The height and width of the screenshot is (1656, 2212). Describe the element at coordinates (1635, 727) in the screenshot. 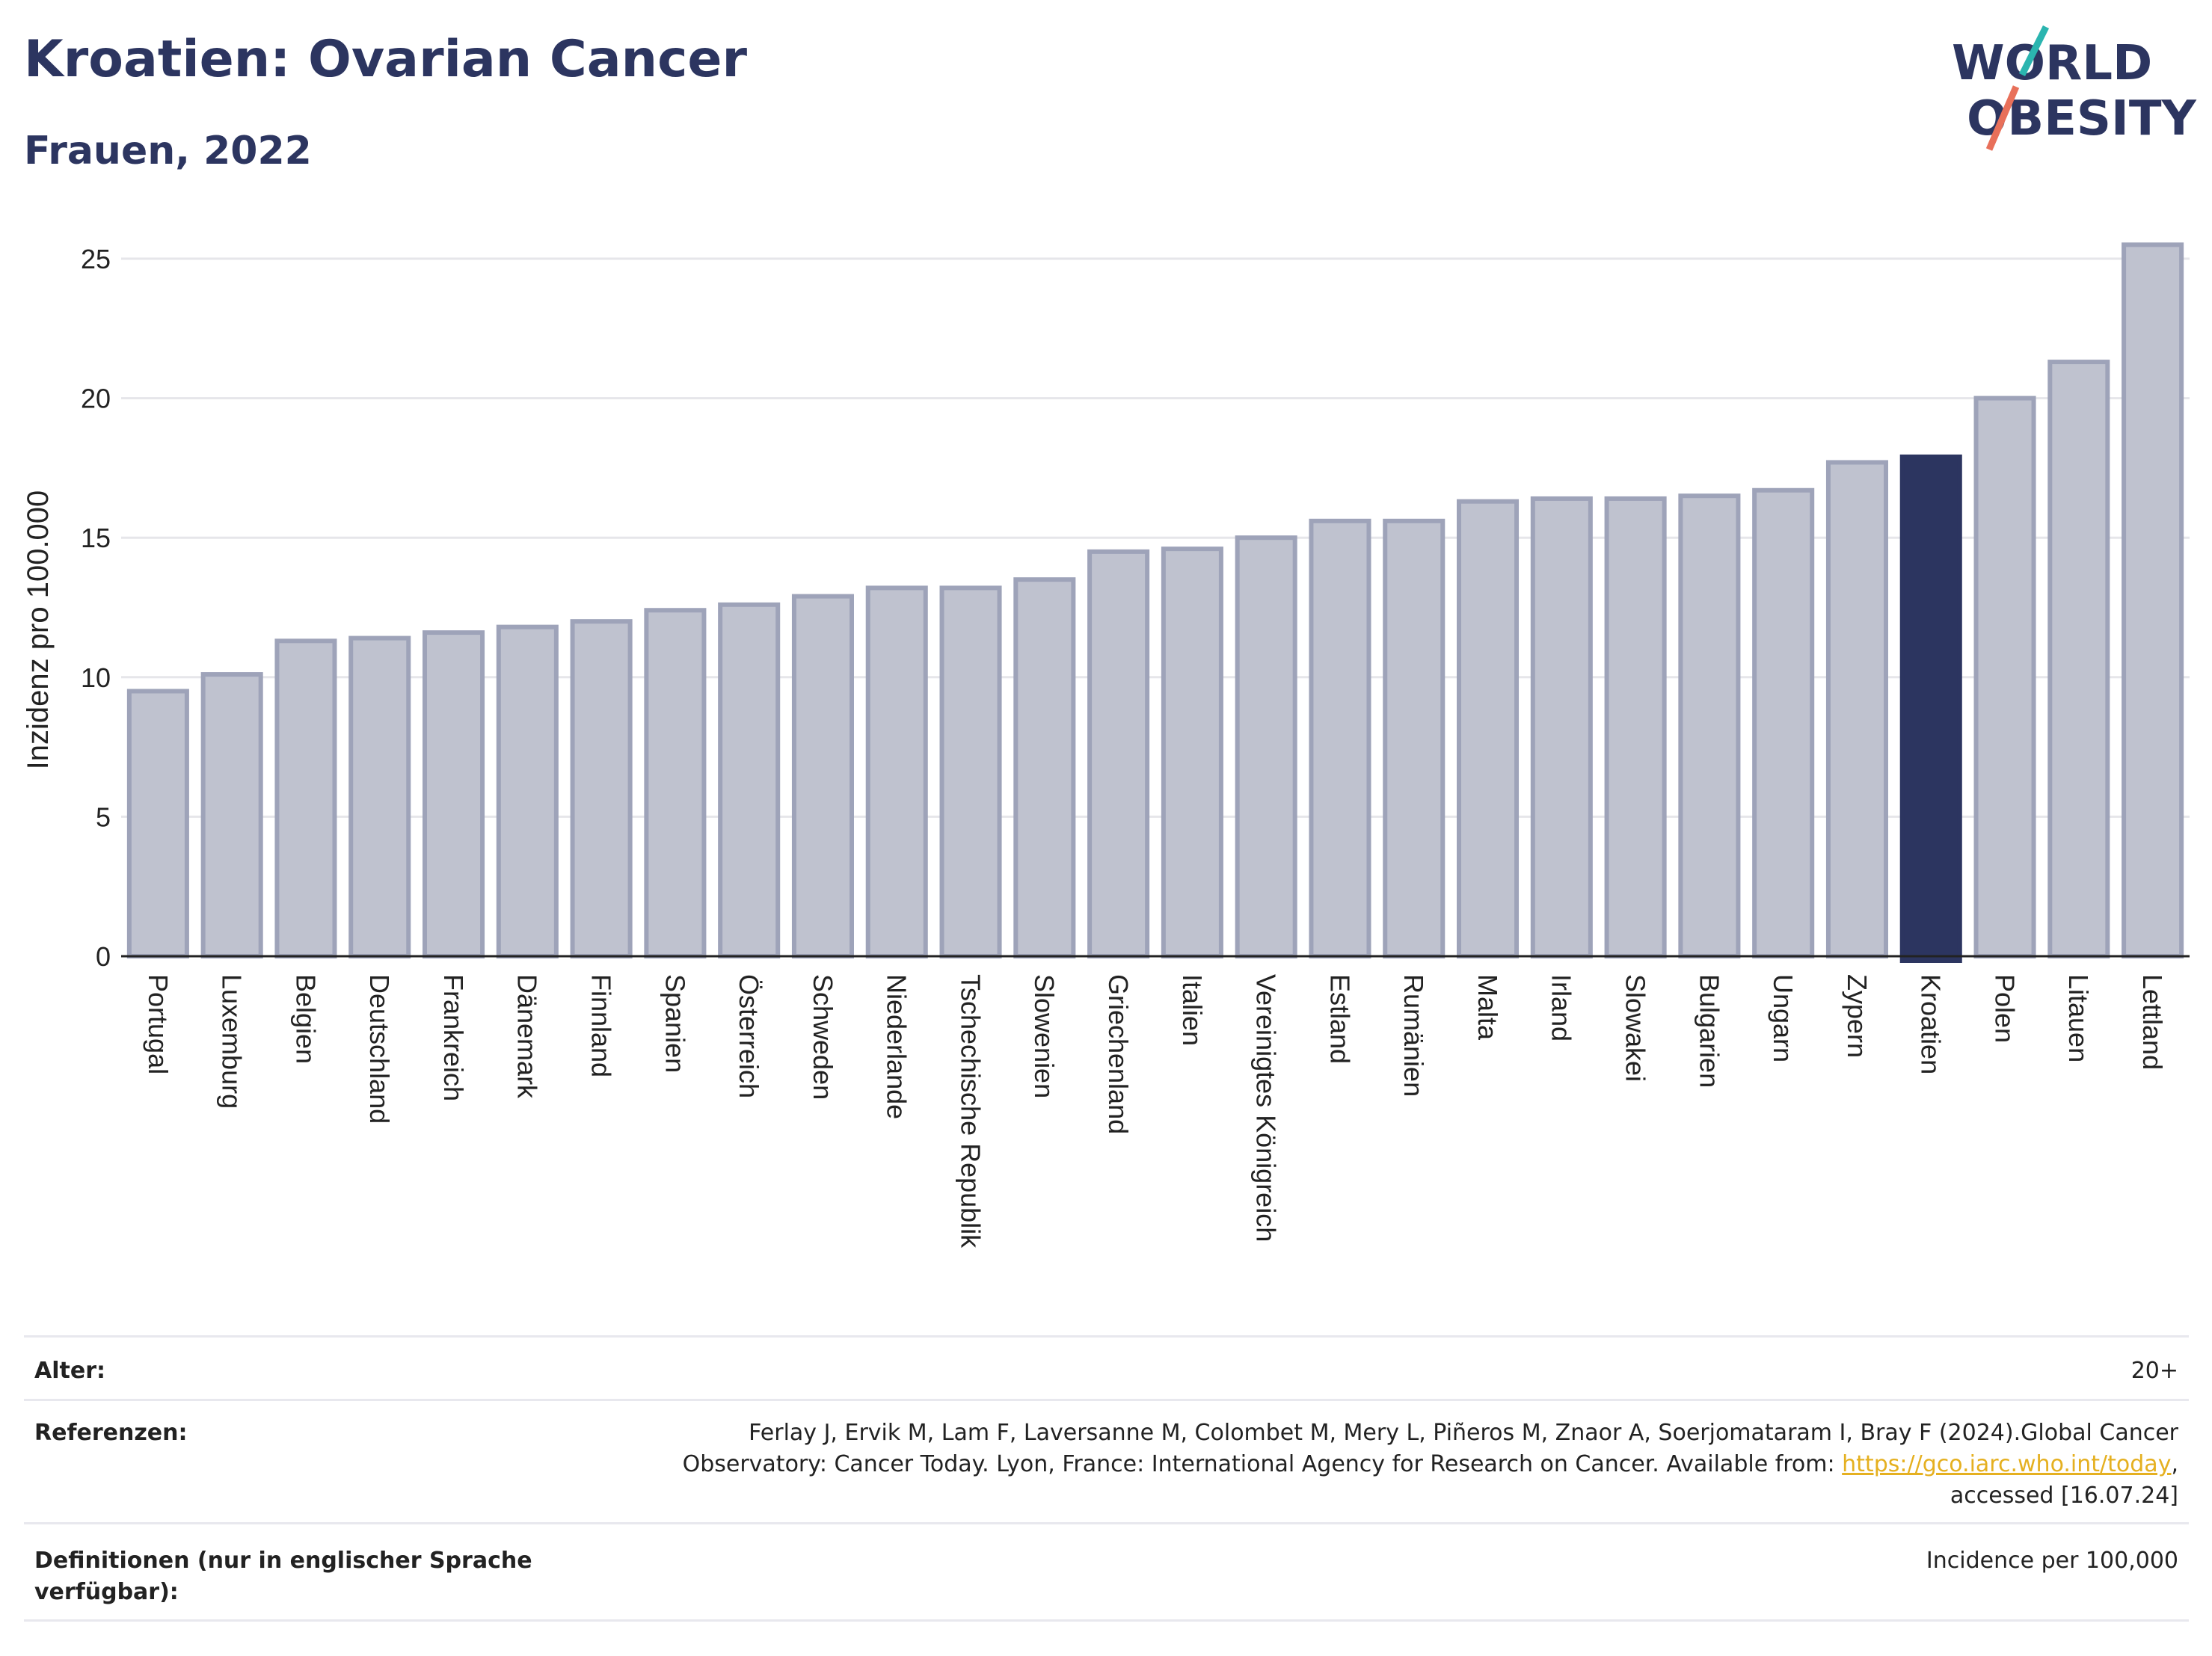

I see `bar-slowakei` at that location.